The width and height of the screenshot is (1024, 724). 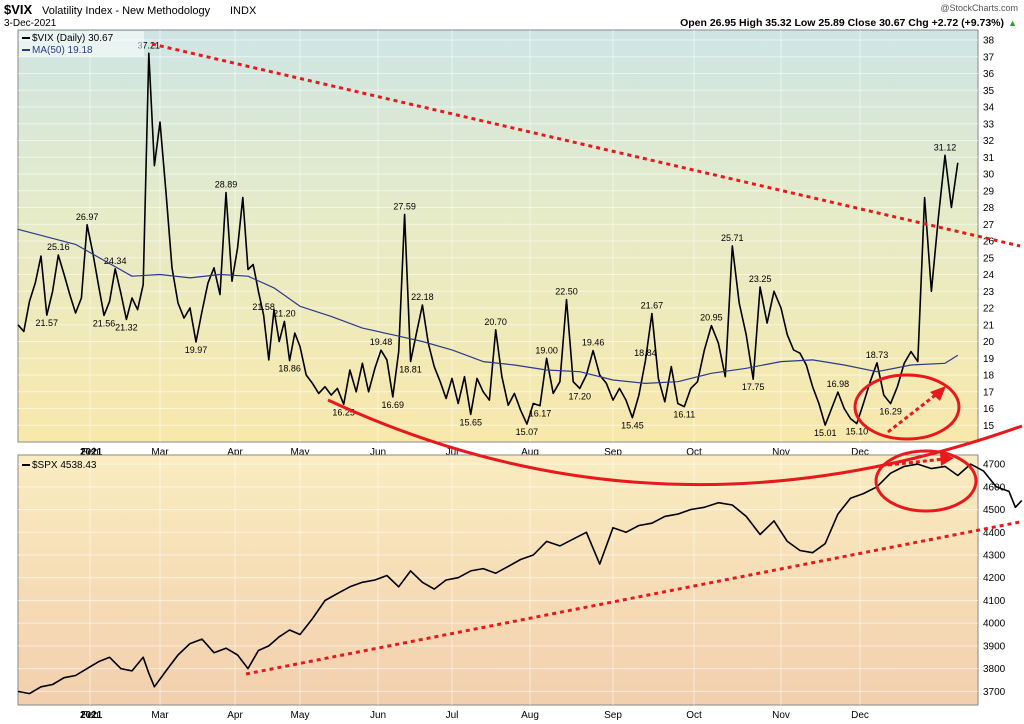 What do you see at coordinates (1012, 23) in the screenshot?
I see `up-arrow-icon: ▲` at bounding box center [1012, 23].